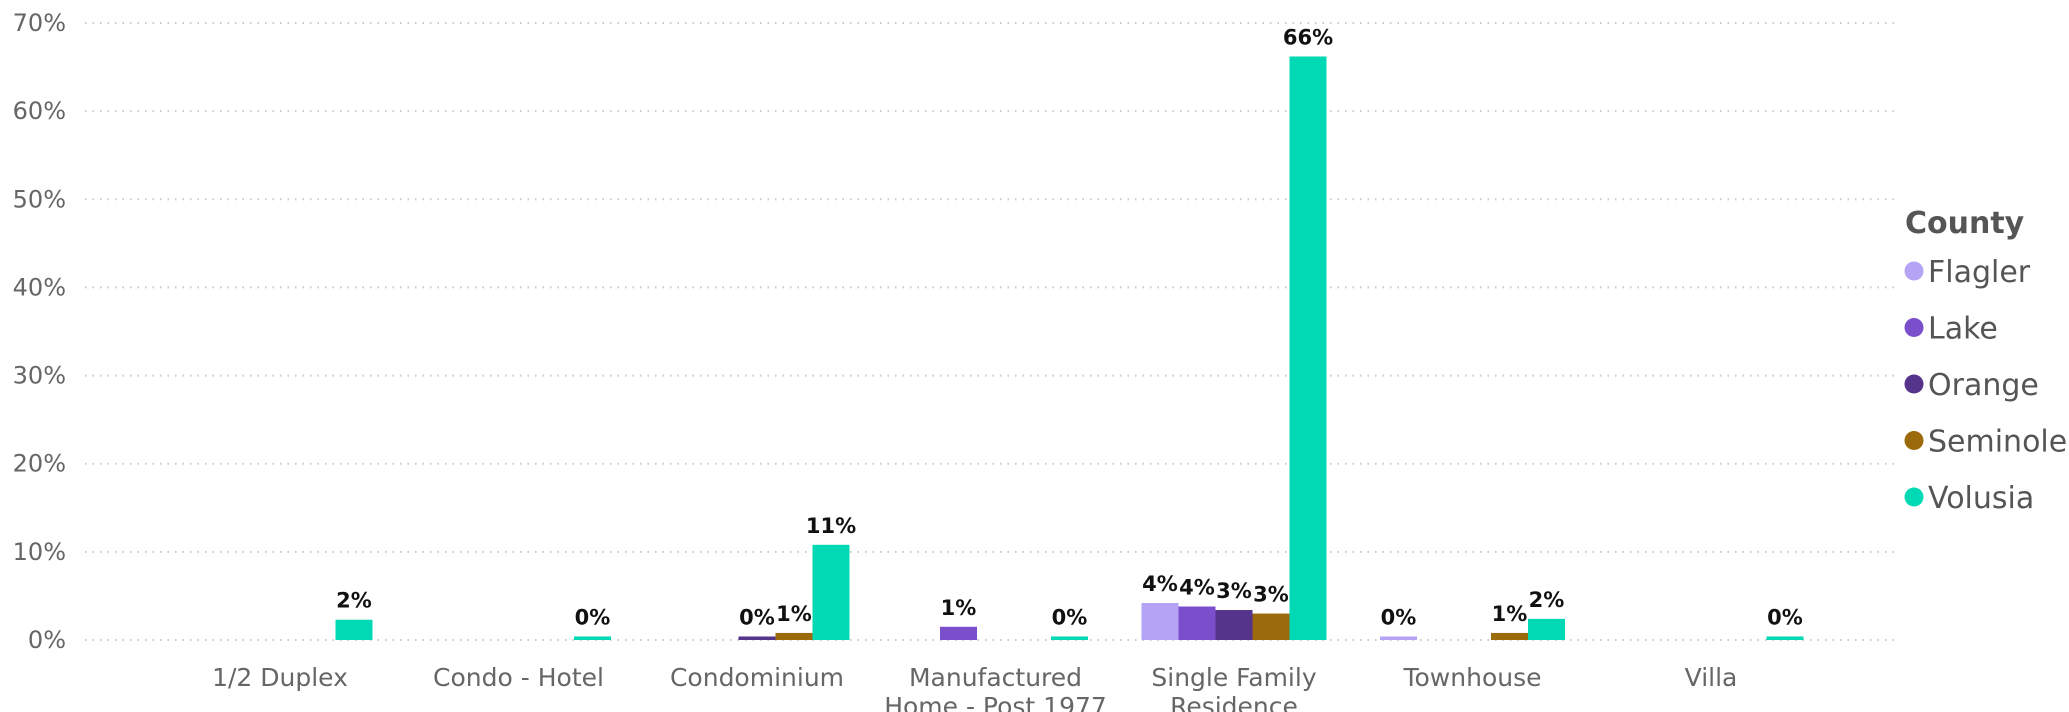  I want to click on x-category-label: Villa, so click(1711, 677).